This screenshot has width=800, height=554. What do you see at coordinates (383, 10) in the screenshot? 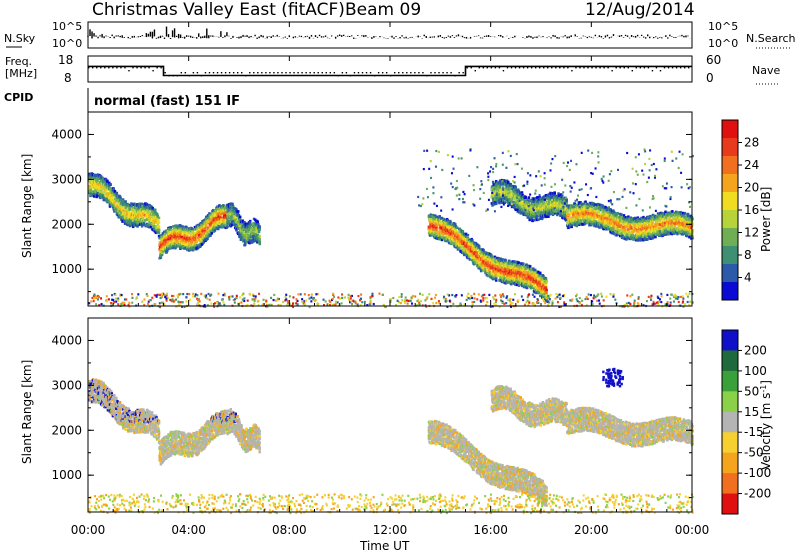
I see `beam-label: Beam 09` at bounding box center [383, 10].